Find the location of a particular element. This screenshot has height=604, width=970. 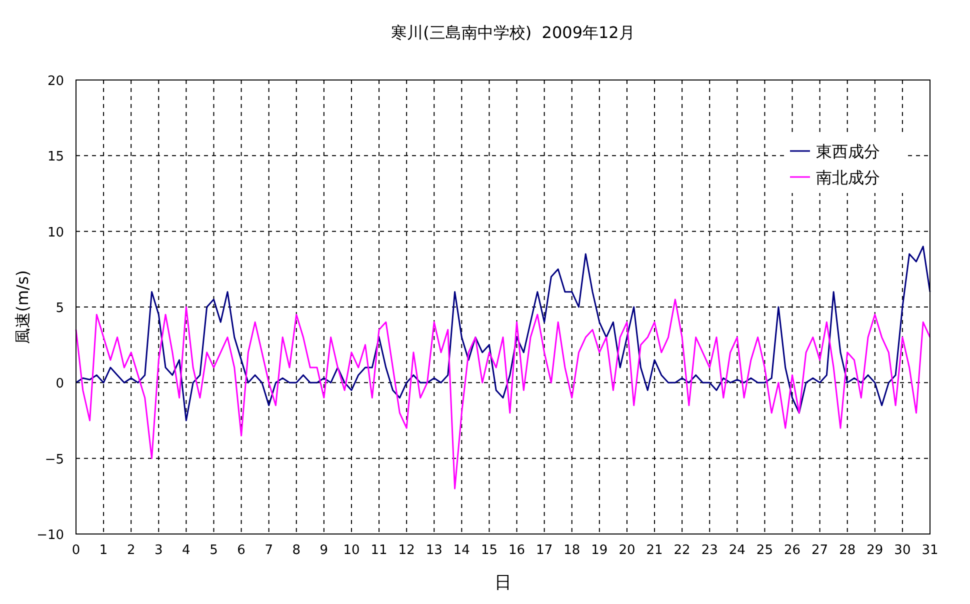

x-tick-label: 1 is located at coordinates (103, 550).